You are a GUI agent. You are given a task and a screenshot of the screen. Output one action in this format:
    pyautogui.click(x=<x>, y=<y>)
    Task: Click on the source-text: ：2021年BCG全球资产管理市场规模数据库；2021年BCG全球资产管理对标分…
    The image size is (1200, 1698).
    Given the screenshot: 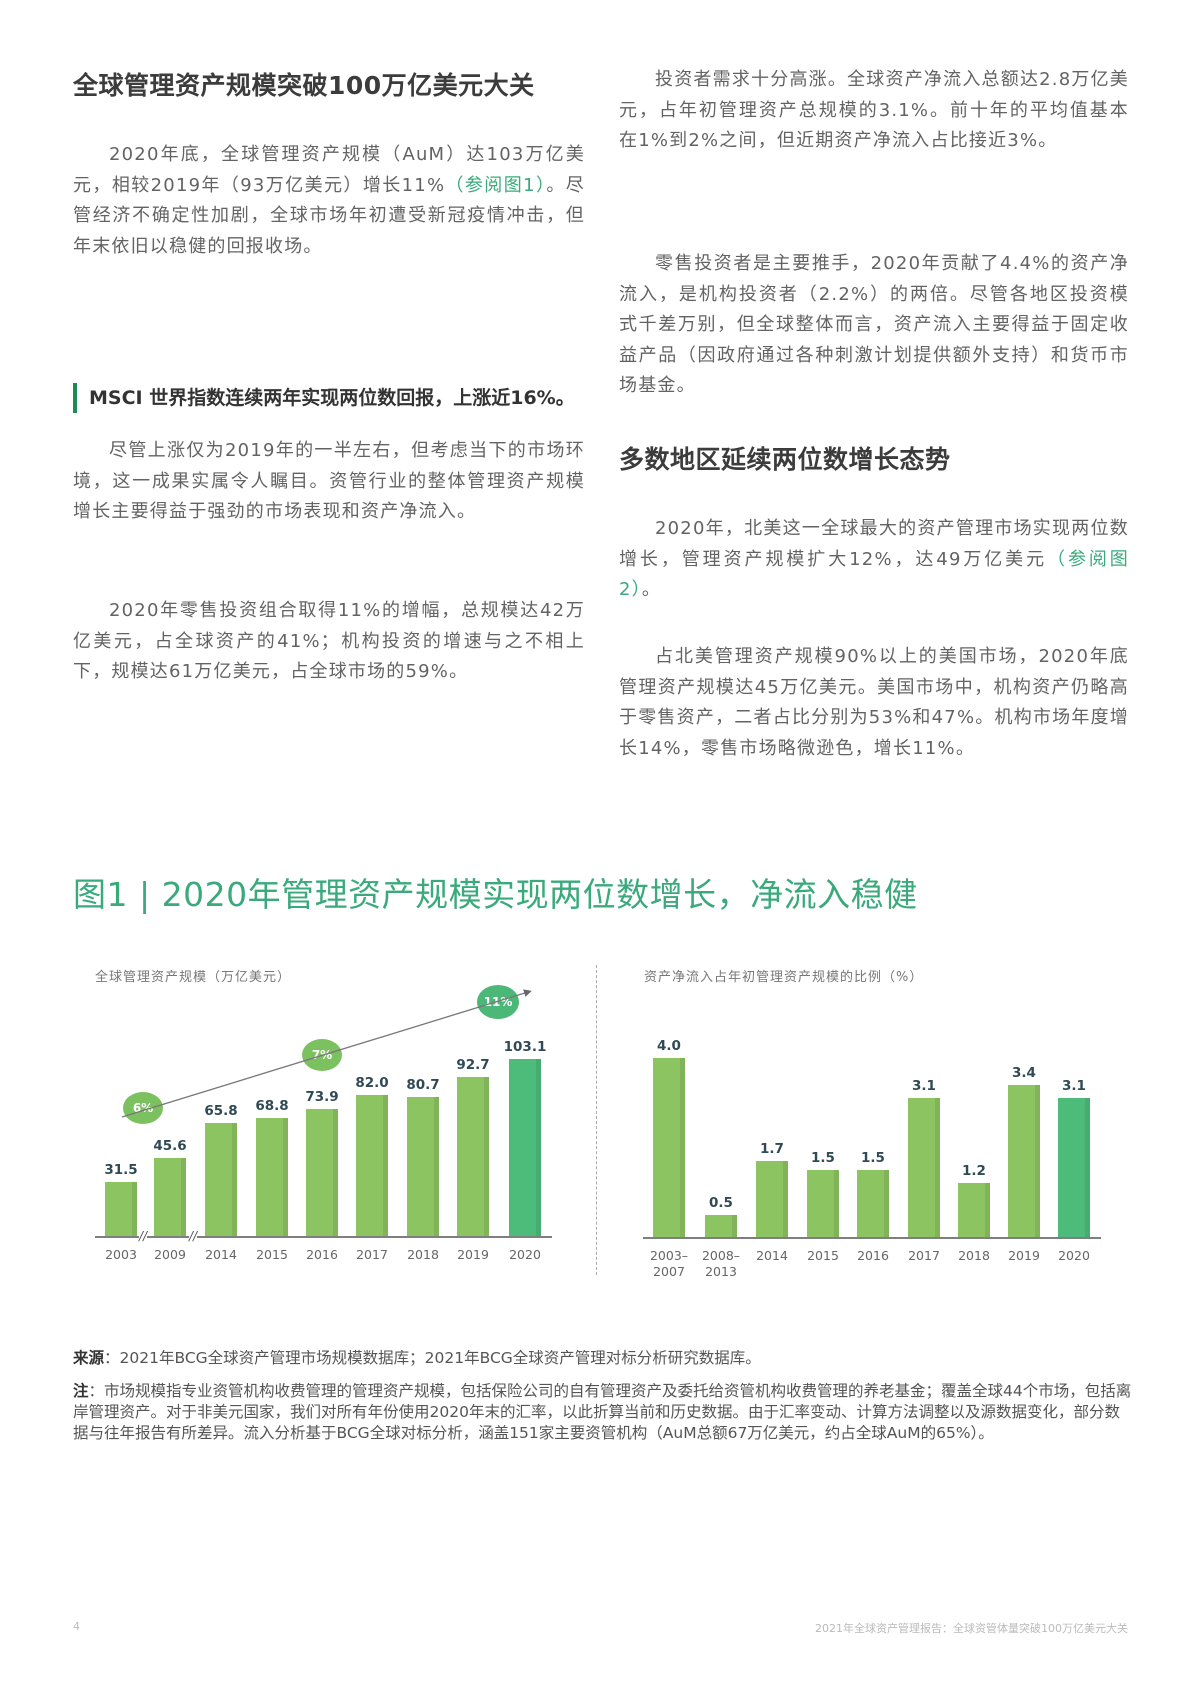 What is the action you would take?
    pyautogui.click(x=432, y=1358)
    